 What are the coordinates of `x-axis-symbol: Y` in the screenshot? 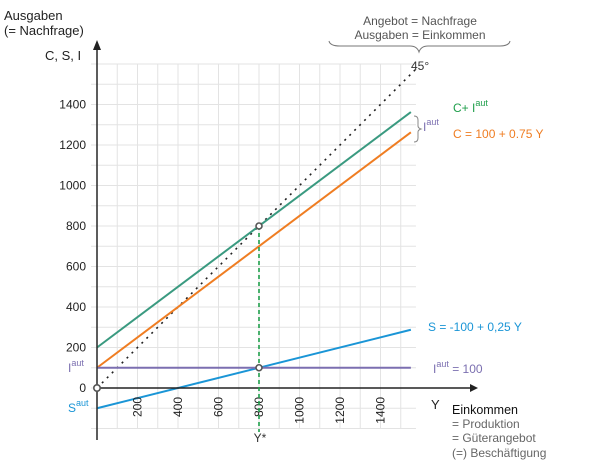 It's located at (435, 404).